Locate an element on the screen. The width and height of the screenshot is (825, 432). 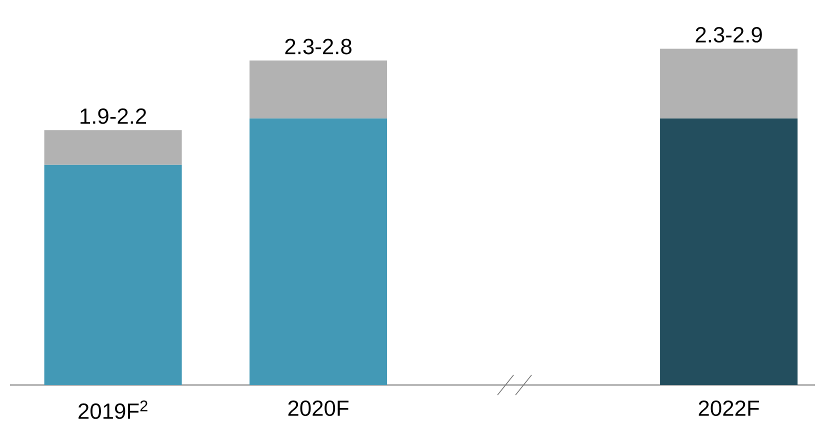
x-tick-label: 2020F is located at coordinates (318, 408).